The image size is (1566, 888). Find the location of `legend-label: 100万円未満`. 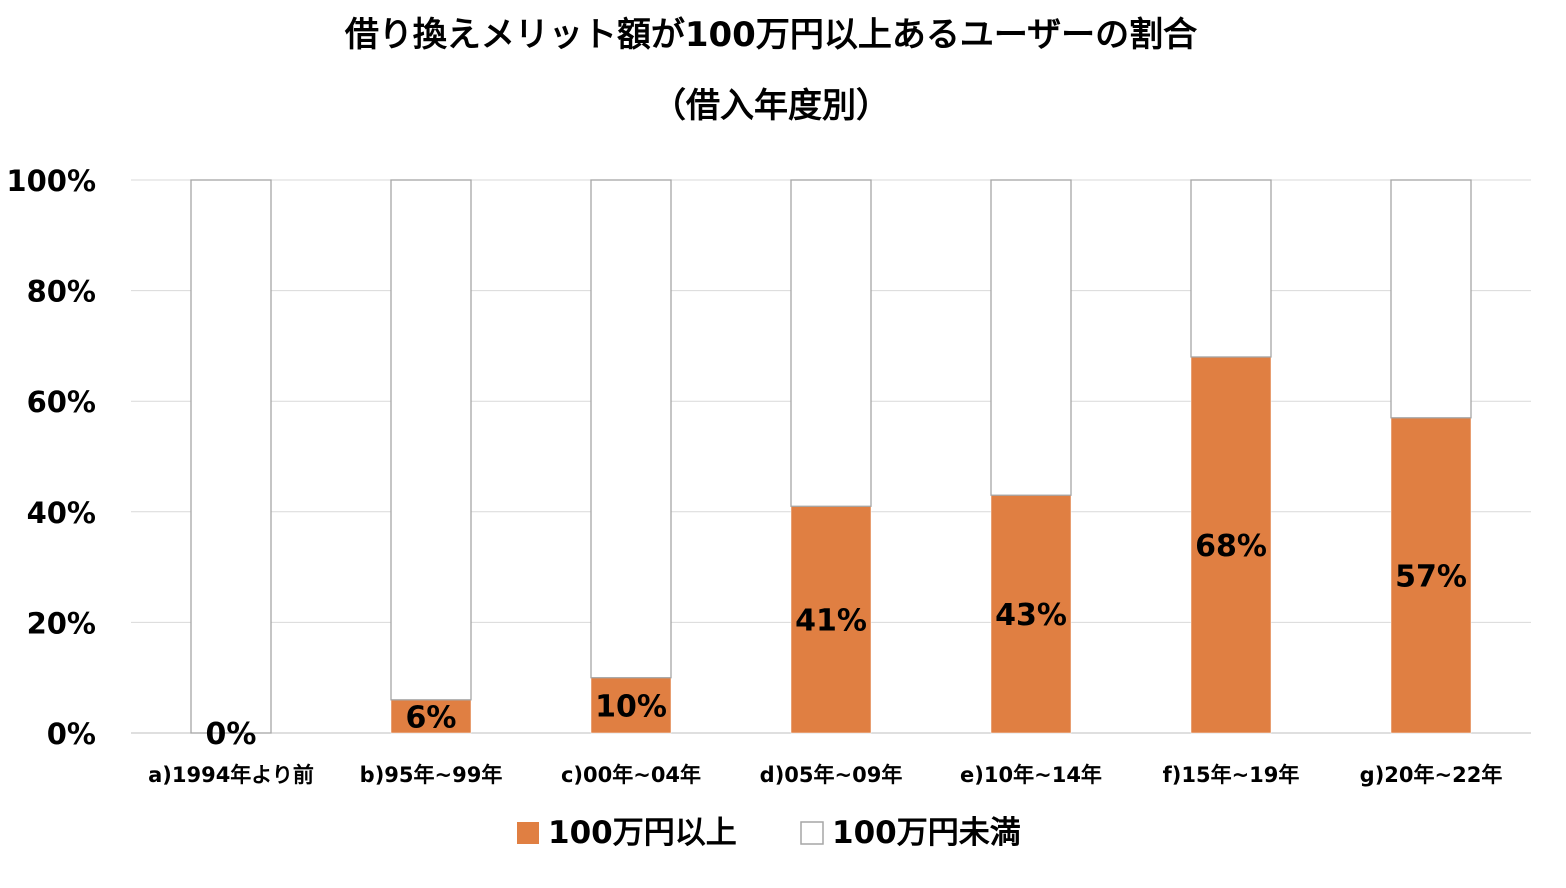

legend-label: 100万円未満 is located at coordinates (926, 833).